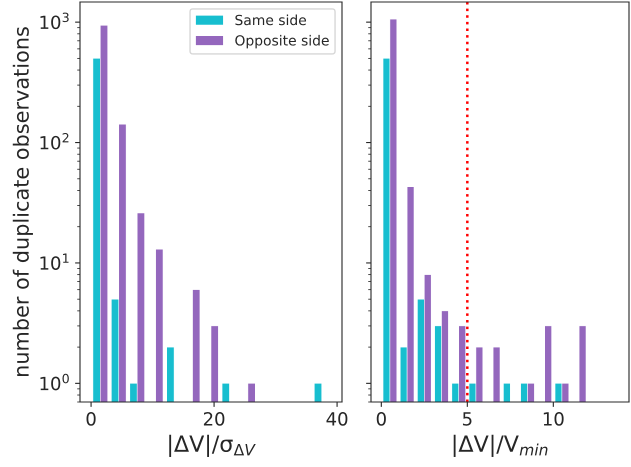 This screenshot has height=467, width=631. What do you see at coordinates (467, 419) in the screenshot?
I see `x-tick-label: 5` at bounding box center [467, 419].